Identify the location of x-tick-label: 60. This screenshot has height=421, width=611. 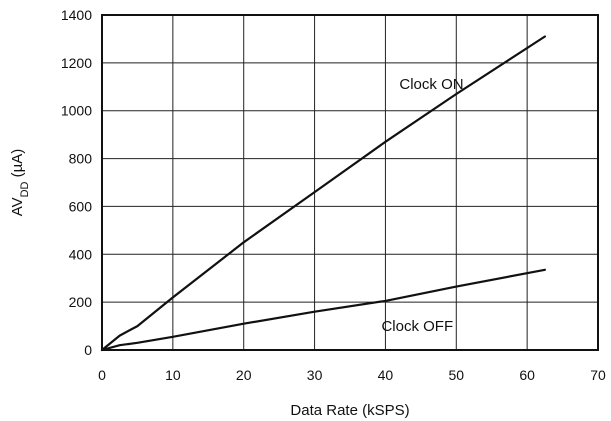
(527, 375).